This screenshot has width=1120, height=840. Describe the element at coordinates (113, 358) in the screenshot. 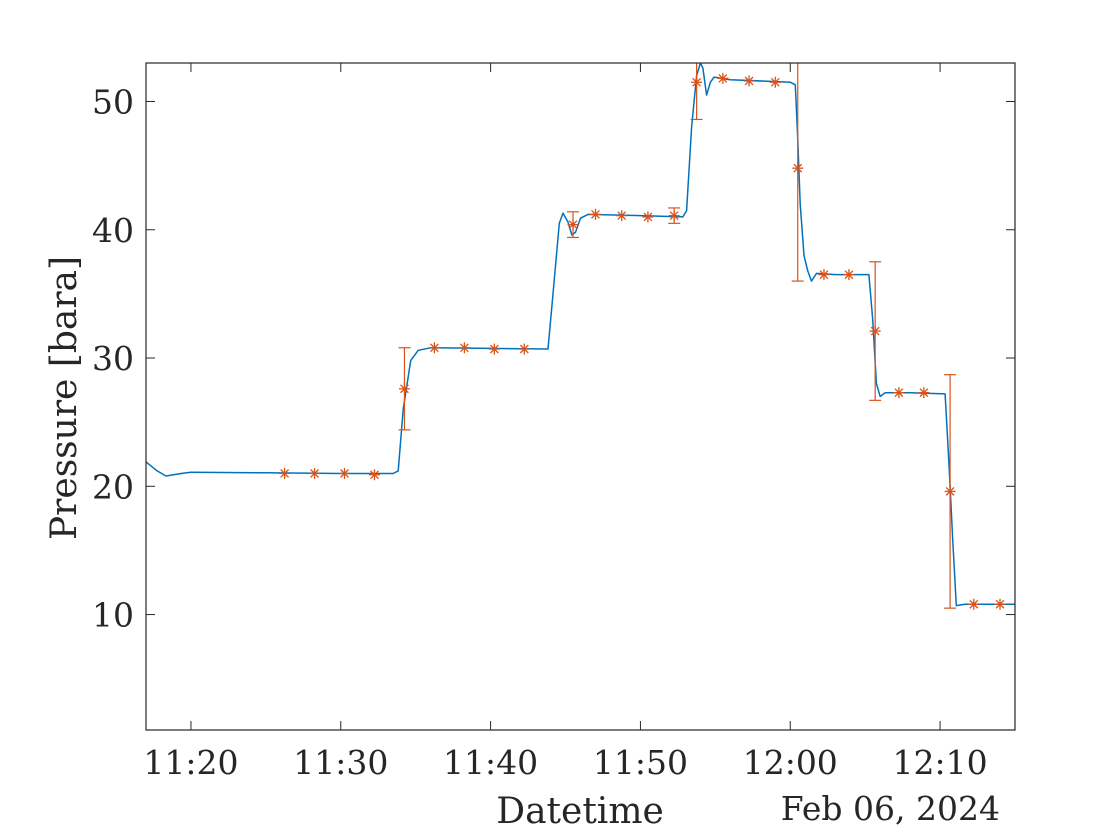

I see `y-tick-label: 30` at that location.